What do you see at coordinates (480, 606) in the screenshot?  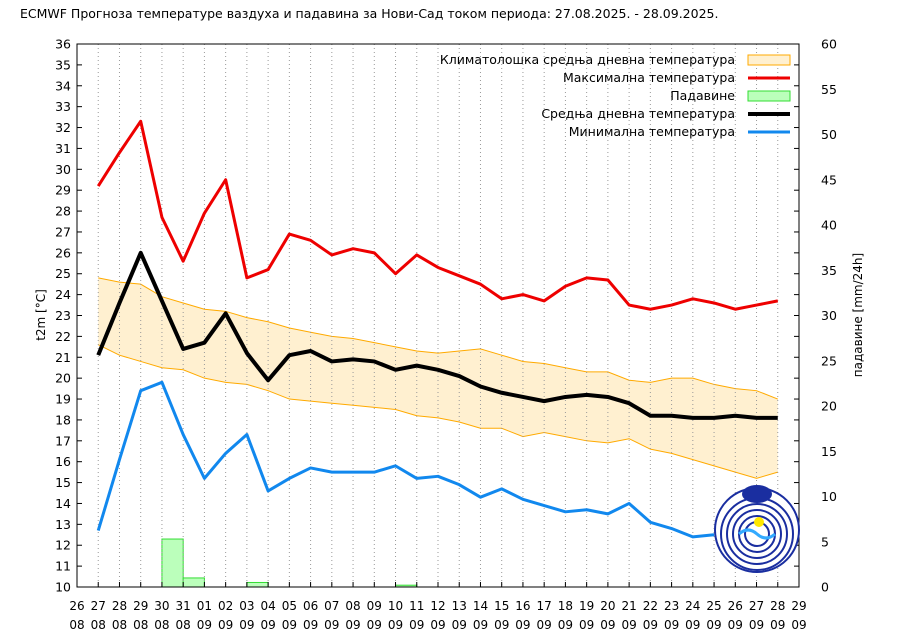 I see `x-tick-label-day: 14` at bounding box center [480, 606].